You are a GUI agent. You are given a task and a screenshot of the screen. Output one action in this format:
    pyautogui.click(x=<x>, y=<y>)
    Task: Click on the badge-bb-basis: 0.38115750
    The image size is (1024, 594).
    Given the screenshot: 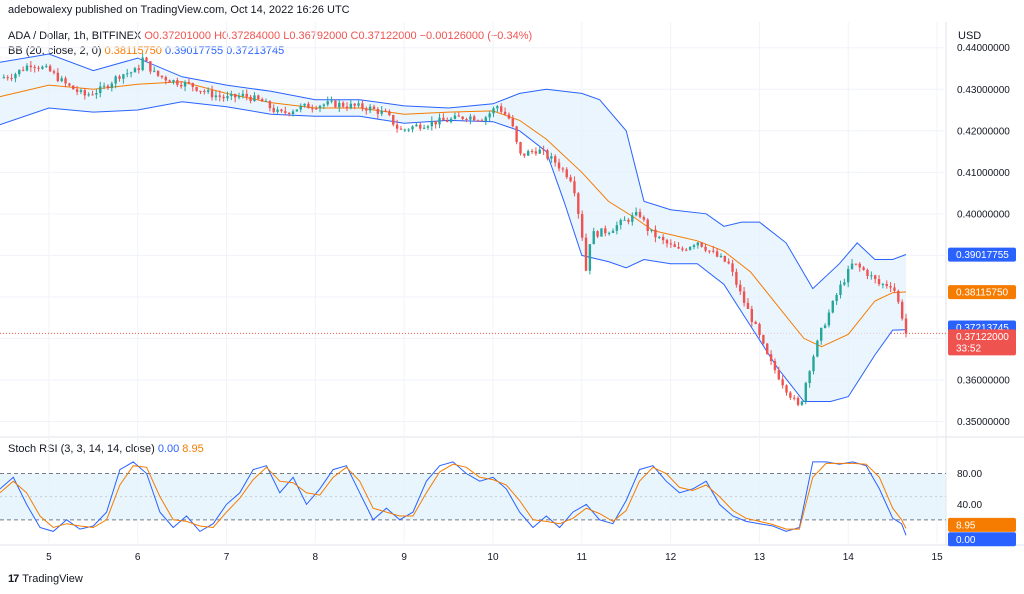 What is the action you would take?
    pyautogui.click(x=982, y=293)
    